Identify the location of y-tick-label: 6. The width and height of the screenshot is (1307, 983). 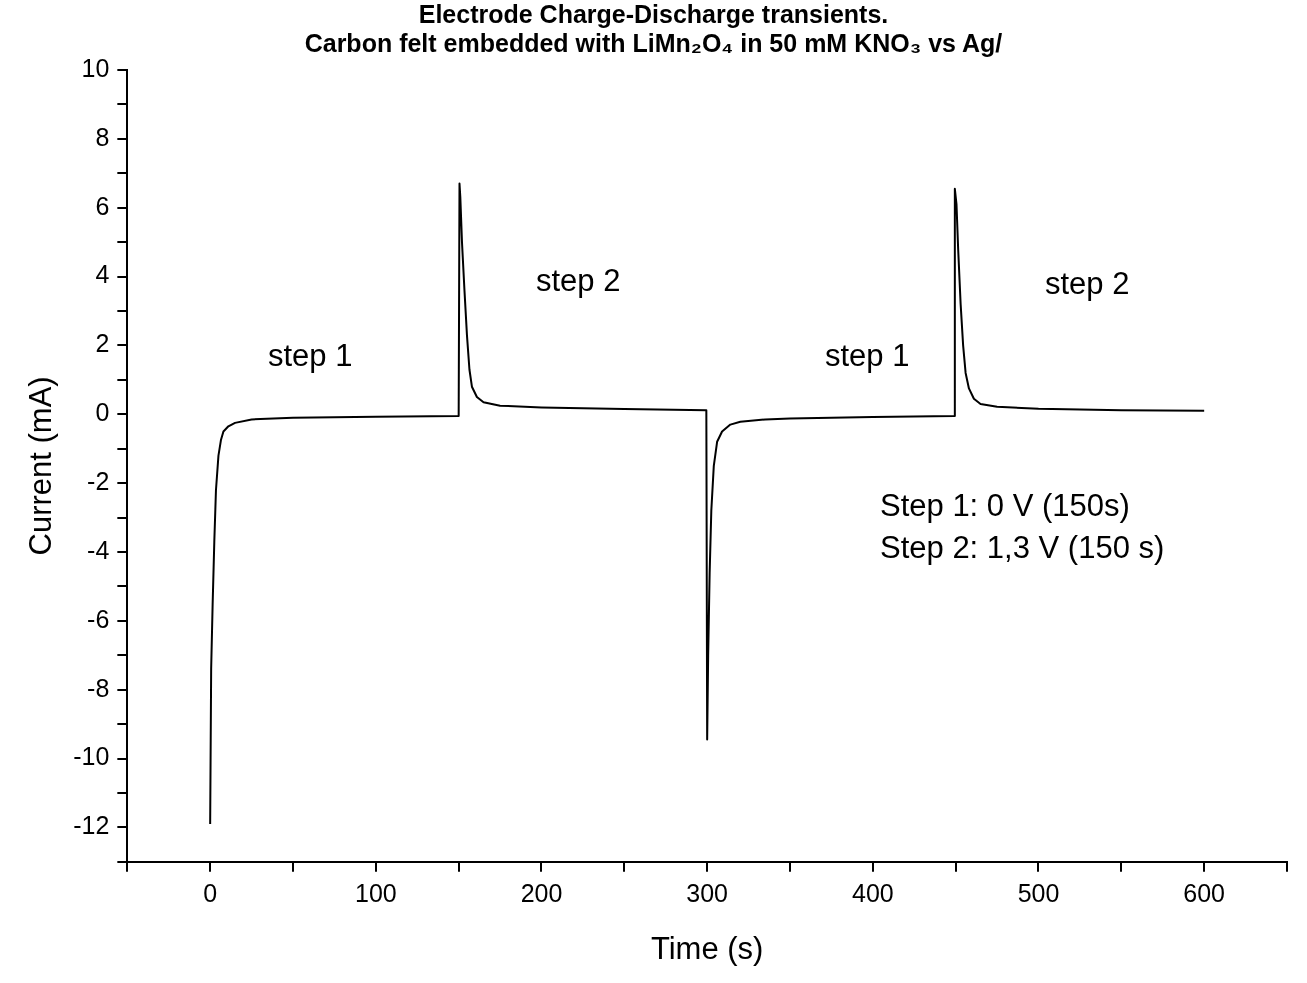
(102, 205).